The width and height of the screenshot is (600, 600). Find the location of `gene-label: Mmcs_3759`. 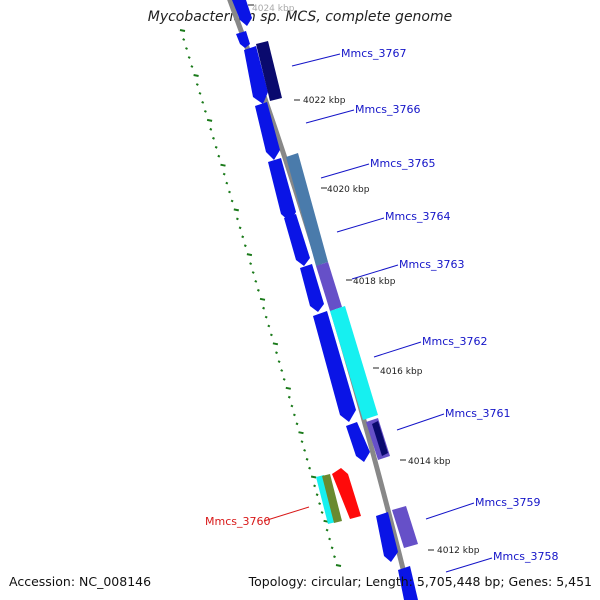

gene-label: Mmcs_3759 is located at coordinates (507, 502).